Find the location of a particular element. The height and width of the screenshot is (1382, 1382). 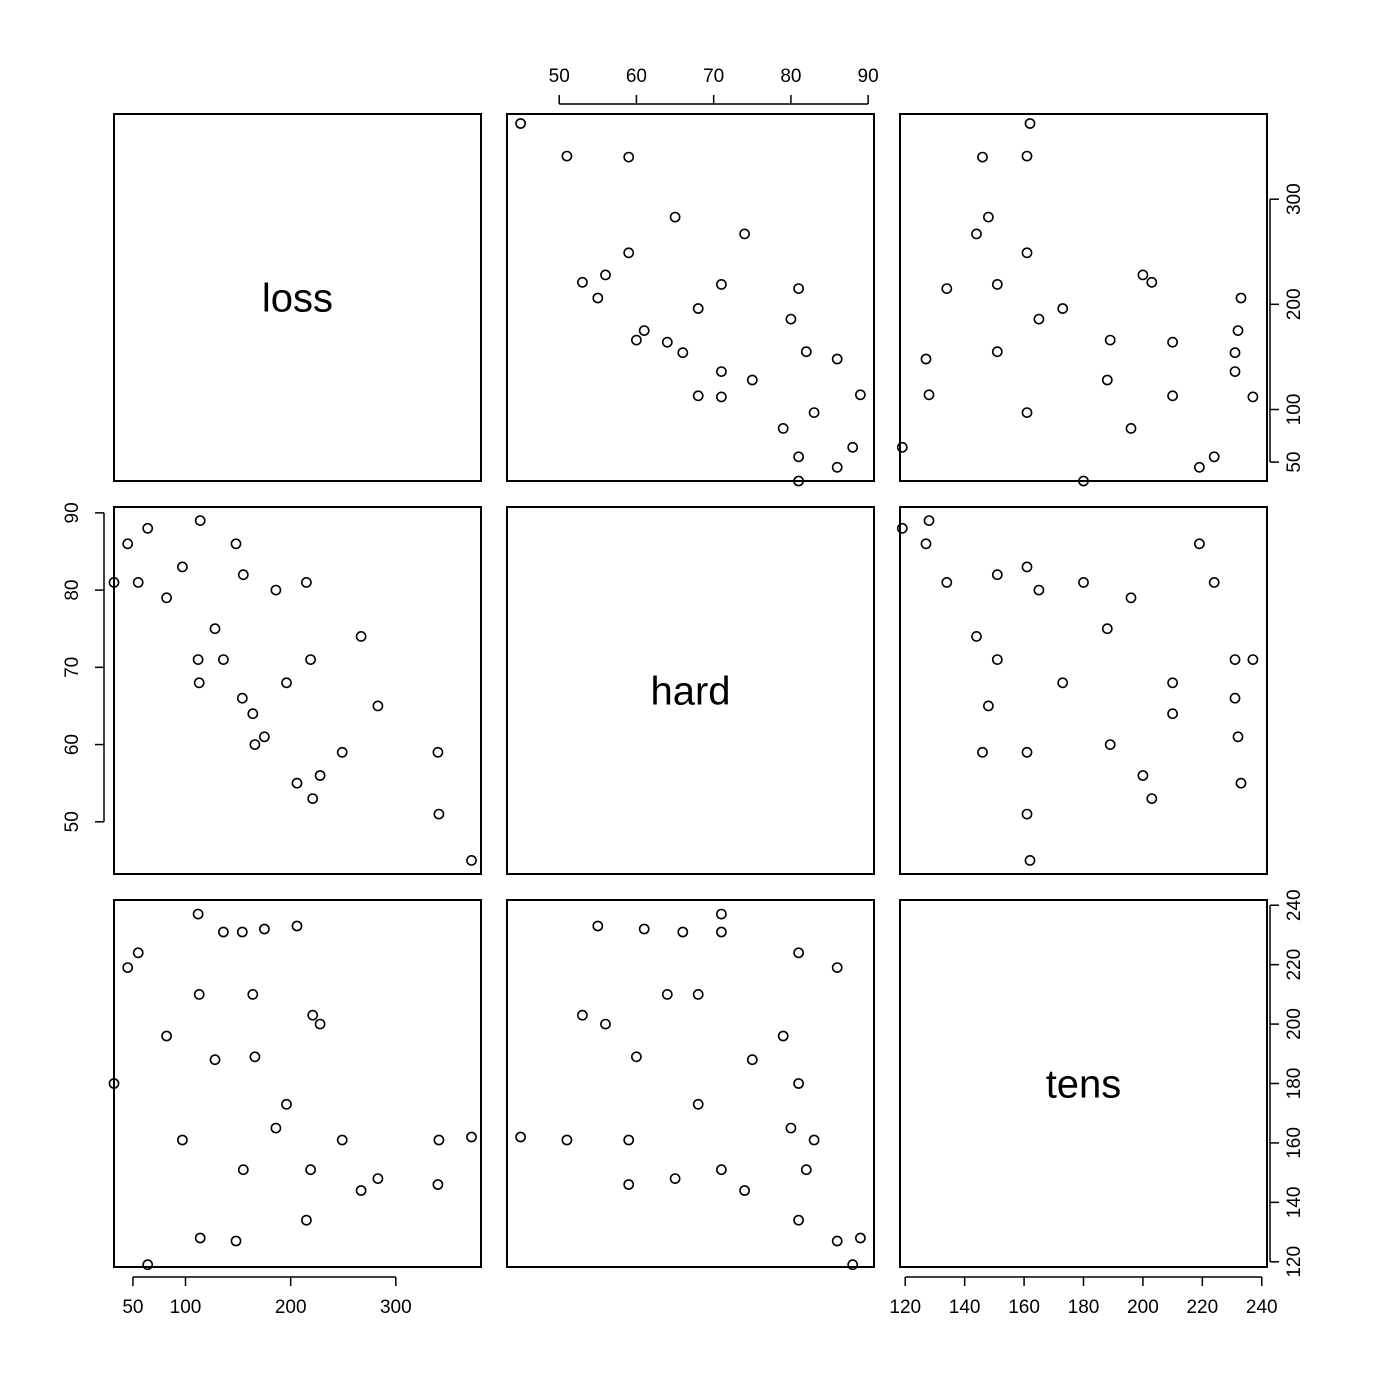

x-tick-label-hard: 60 is located at coordinates (636, 76).